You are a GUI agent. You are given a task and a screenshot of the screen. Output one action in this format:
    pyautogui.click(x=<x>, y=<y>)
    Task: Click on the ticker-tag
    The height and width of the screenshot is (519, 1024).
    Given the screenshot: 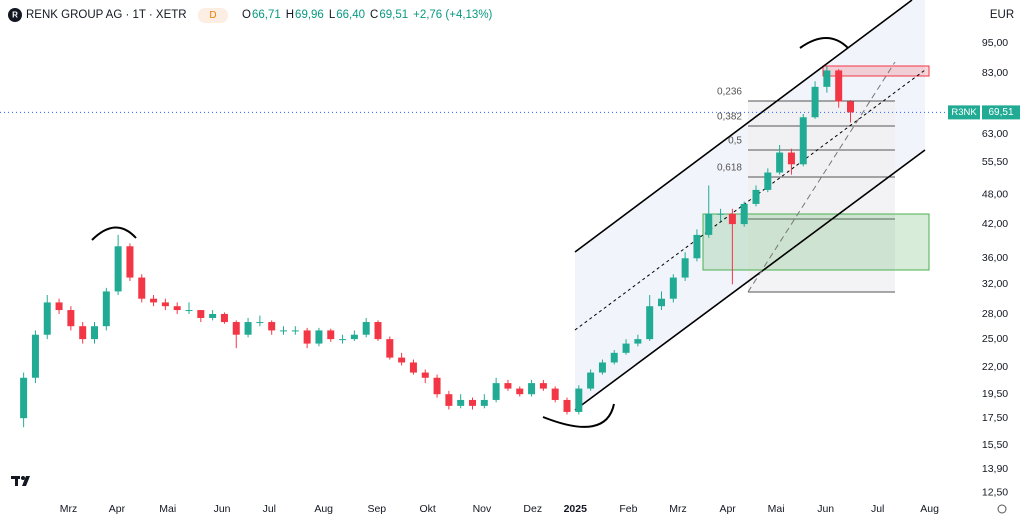 What is the action you would take?
    pyautogui.click(x=964, y=112)
    